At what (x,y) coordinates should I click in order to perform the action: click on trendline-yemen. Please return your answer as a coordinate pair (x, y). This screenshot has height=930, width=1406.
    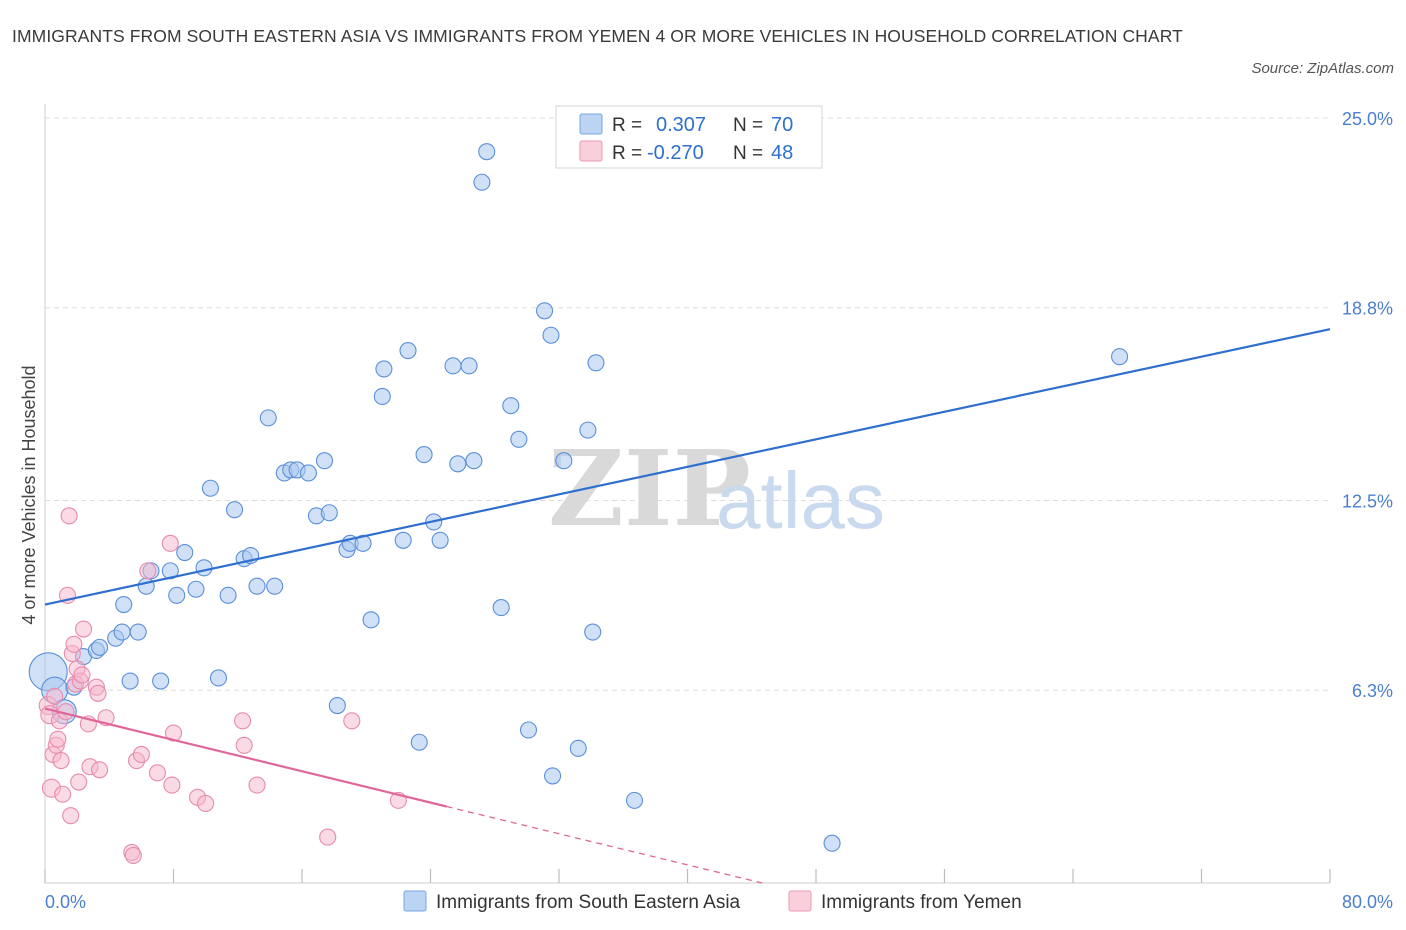
    Looking at the image, I should click on (245, 757).